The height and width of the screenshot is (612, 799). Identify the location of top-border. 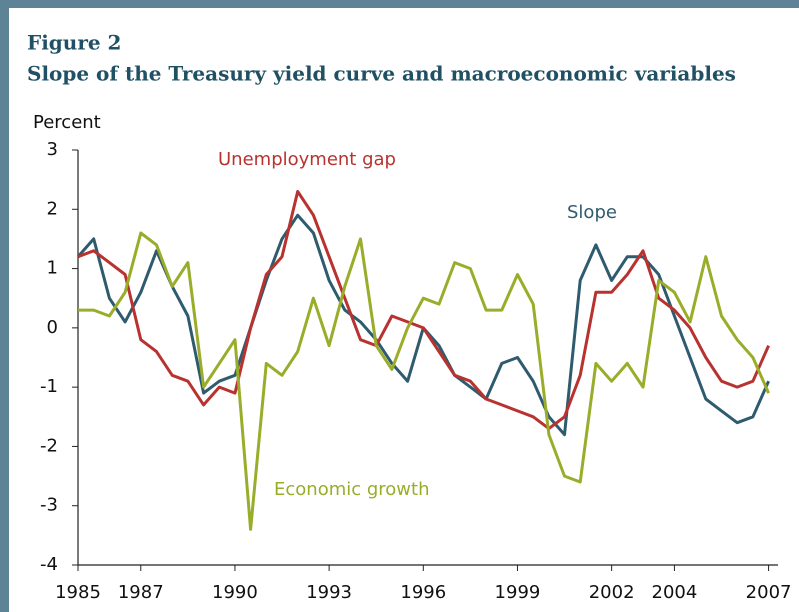
(399, 4).